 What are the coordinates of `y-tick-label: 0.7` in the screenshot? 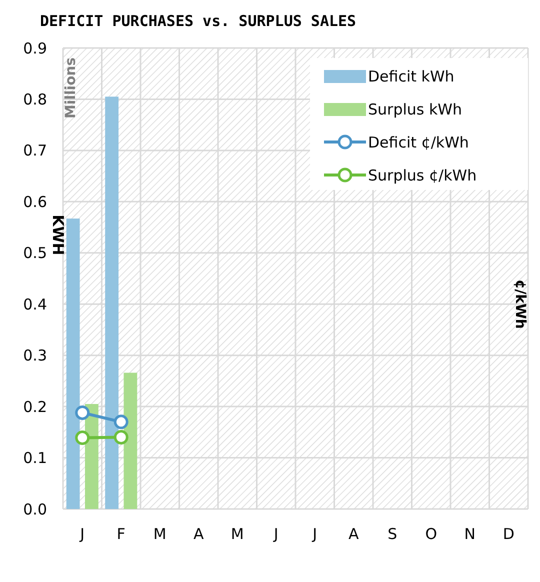 It's located at (35, 151).